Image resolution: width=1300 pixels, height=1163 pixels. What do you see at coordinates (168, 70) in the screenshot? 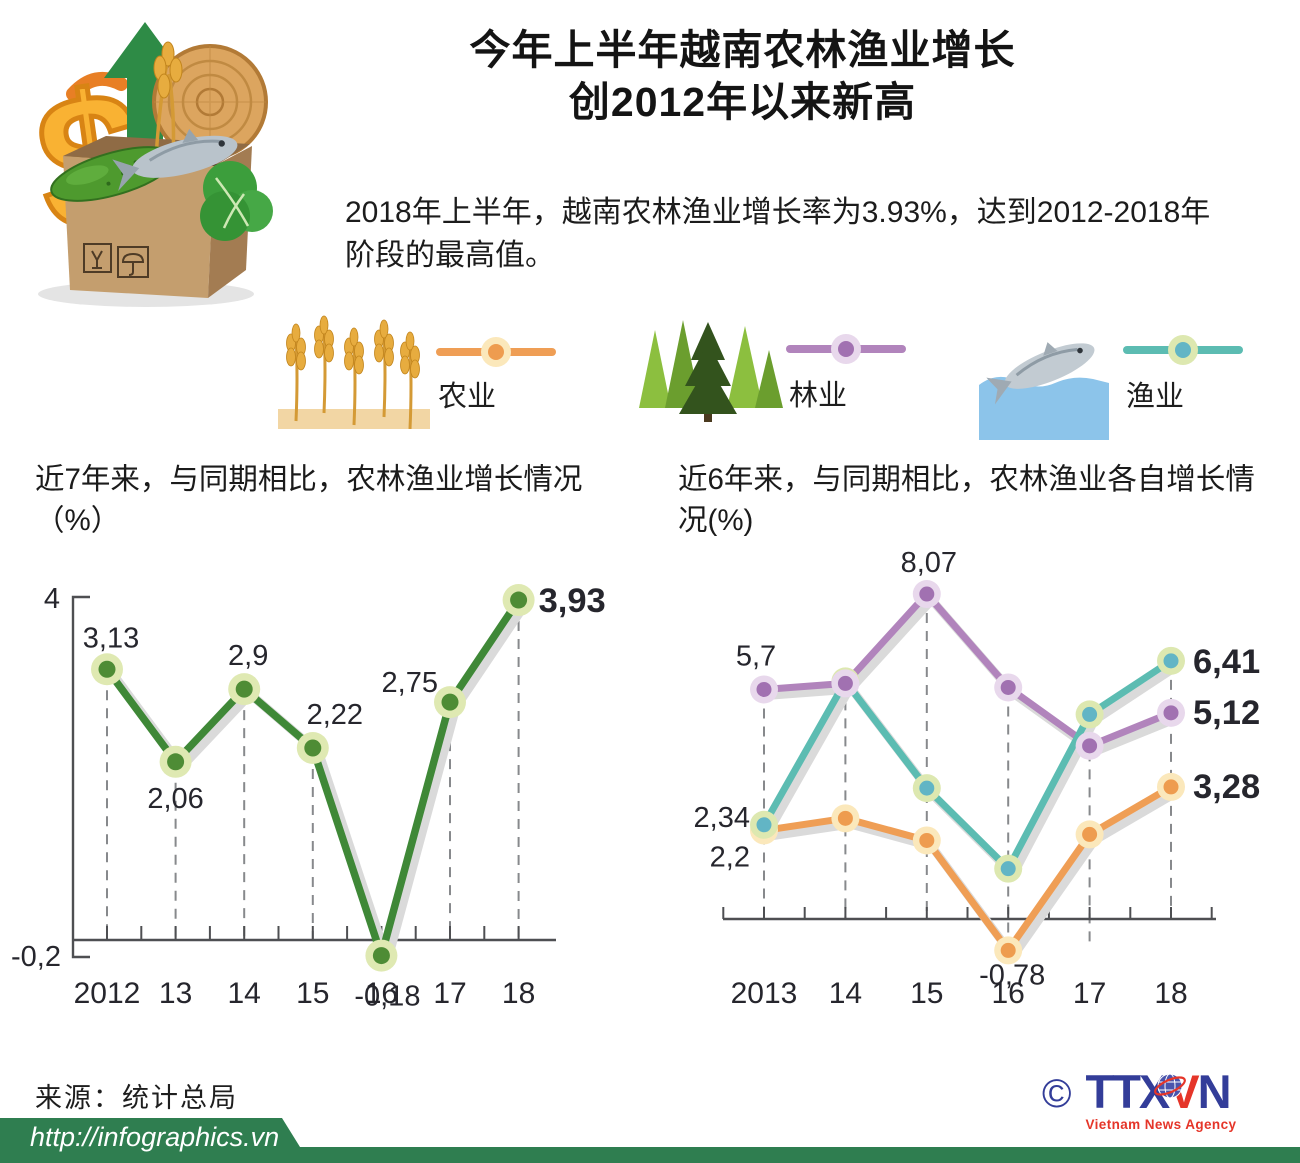
I see `wheat-heads-icon` at bounding box center [168, 70].